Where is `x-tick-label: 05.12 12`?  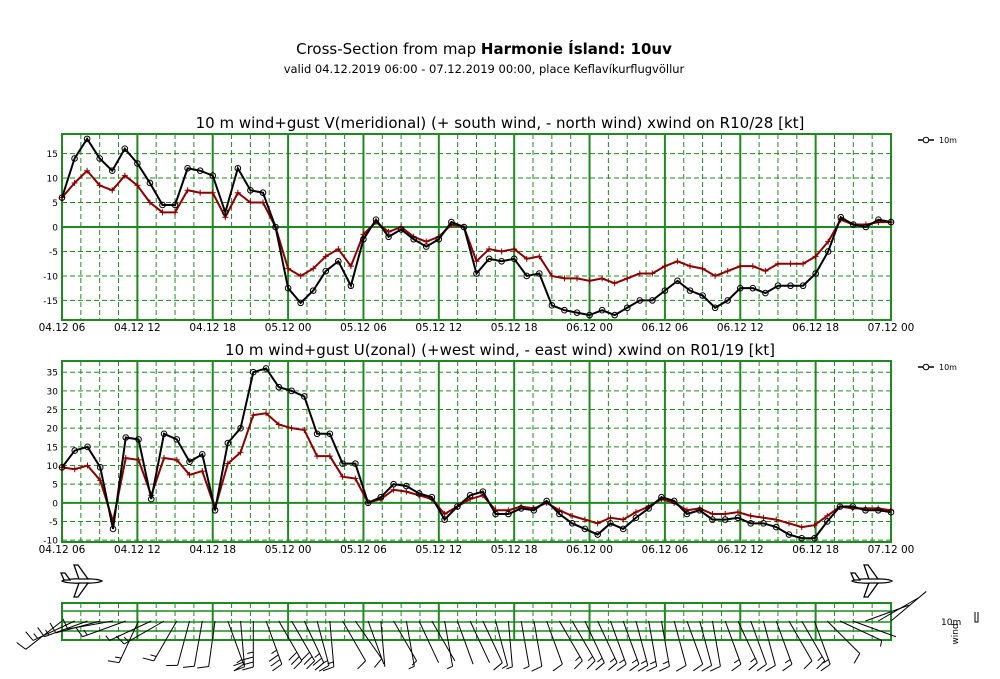
x-tick-label: 05.12 12 is located at coordinates (438, 328).